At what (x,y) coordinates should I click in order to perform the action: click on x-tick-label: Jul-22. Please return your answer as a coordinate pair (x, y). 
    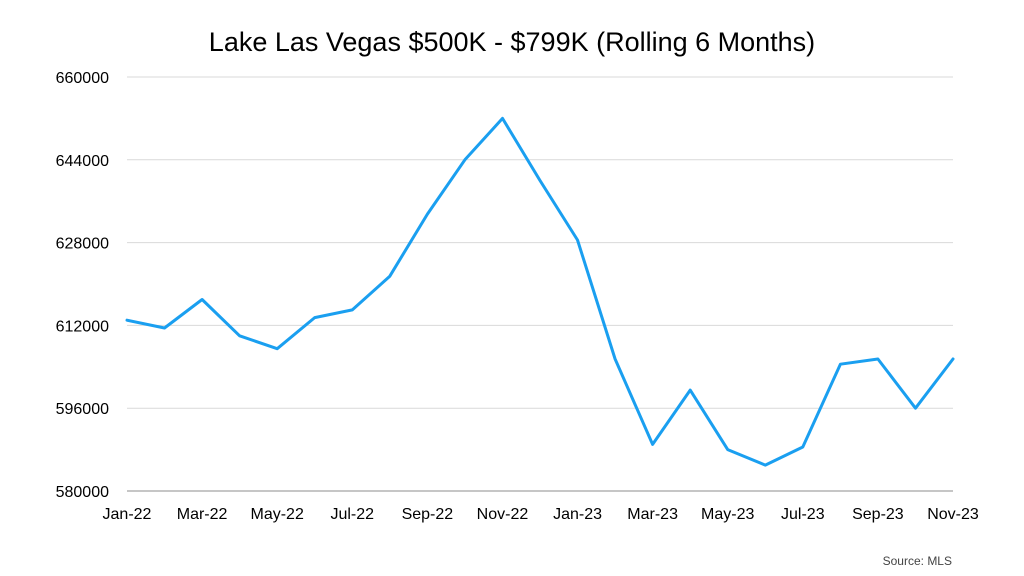
    Looking at the image, I should click on (352, 514).